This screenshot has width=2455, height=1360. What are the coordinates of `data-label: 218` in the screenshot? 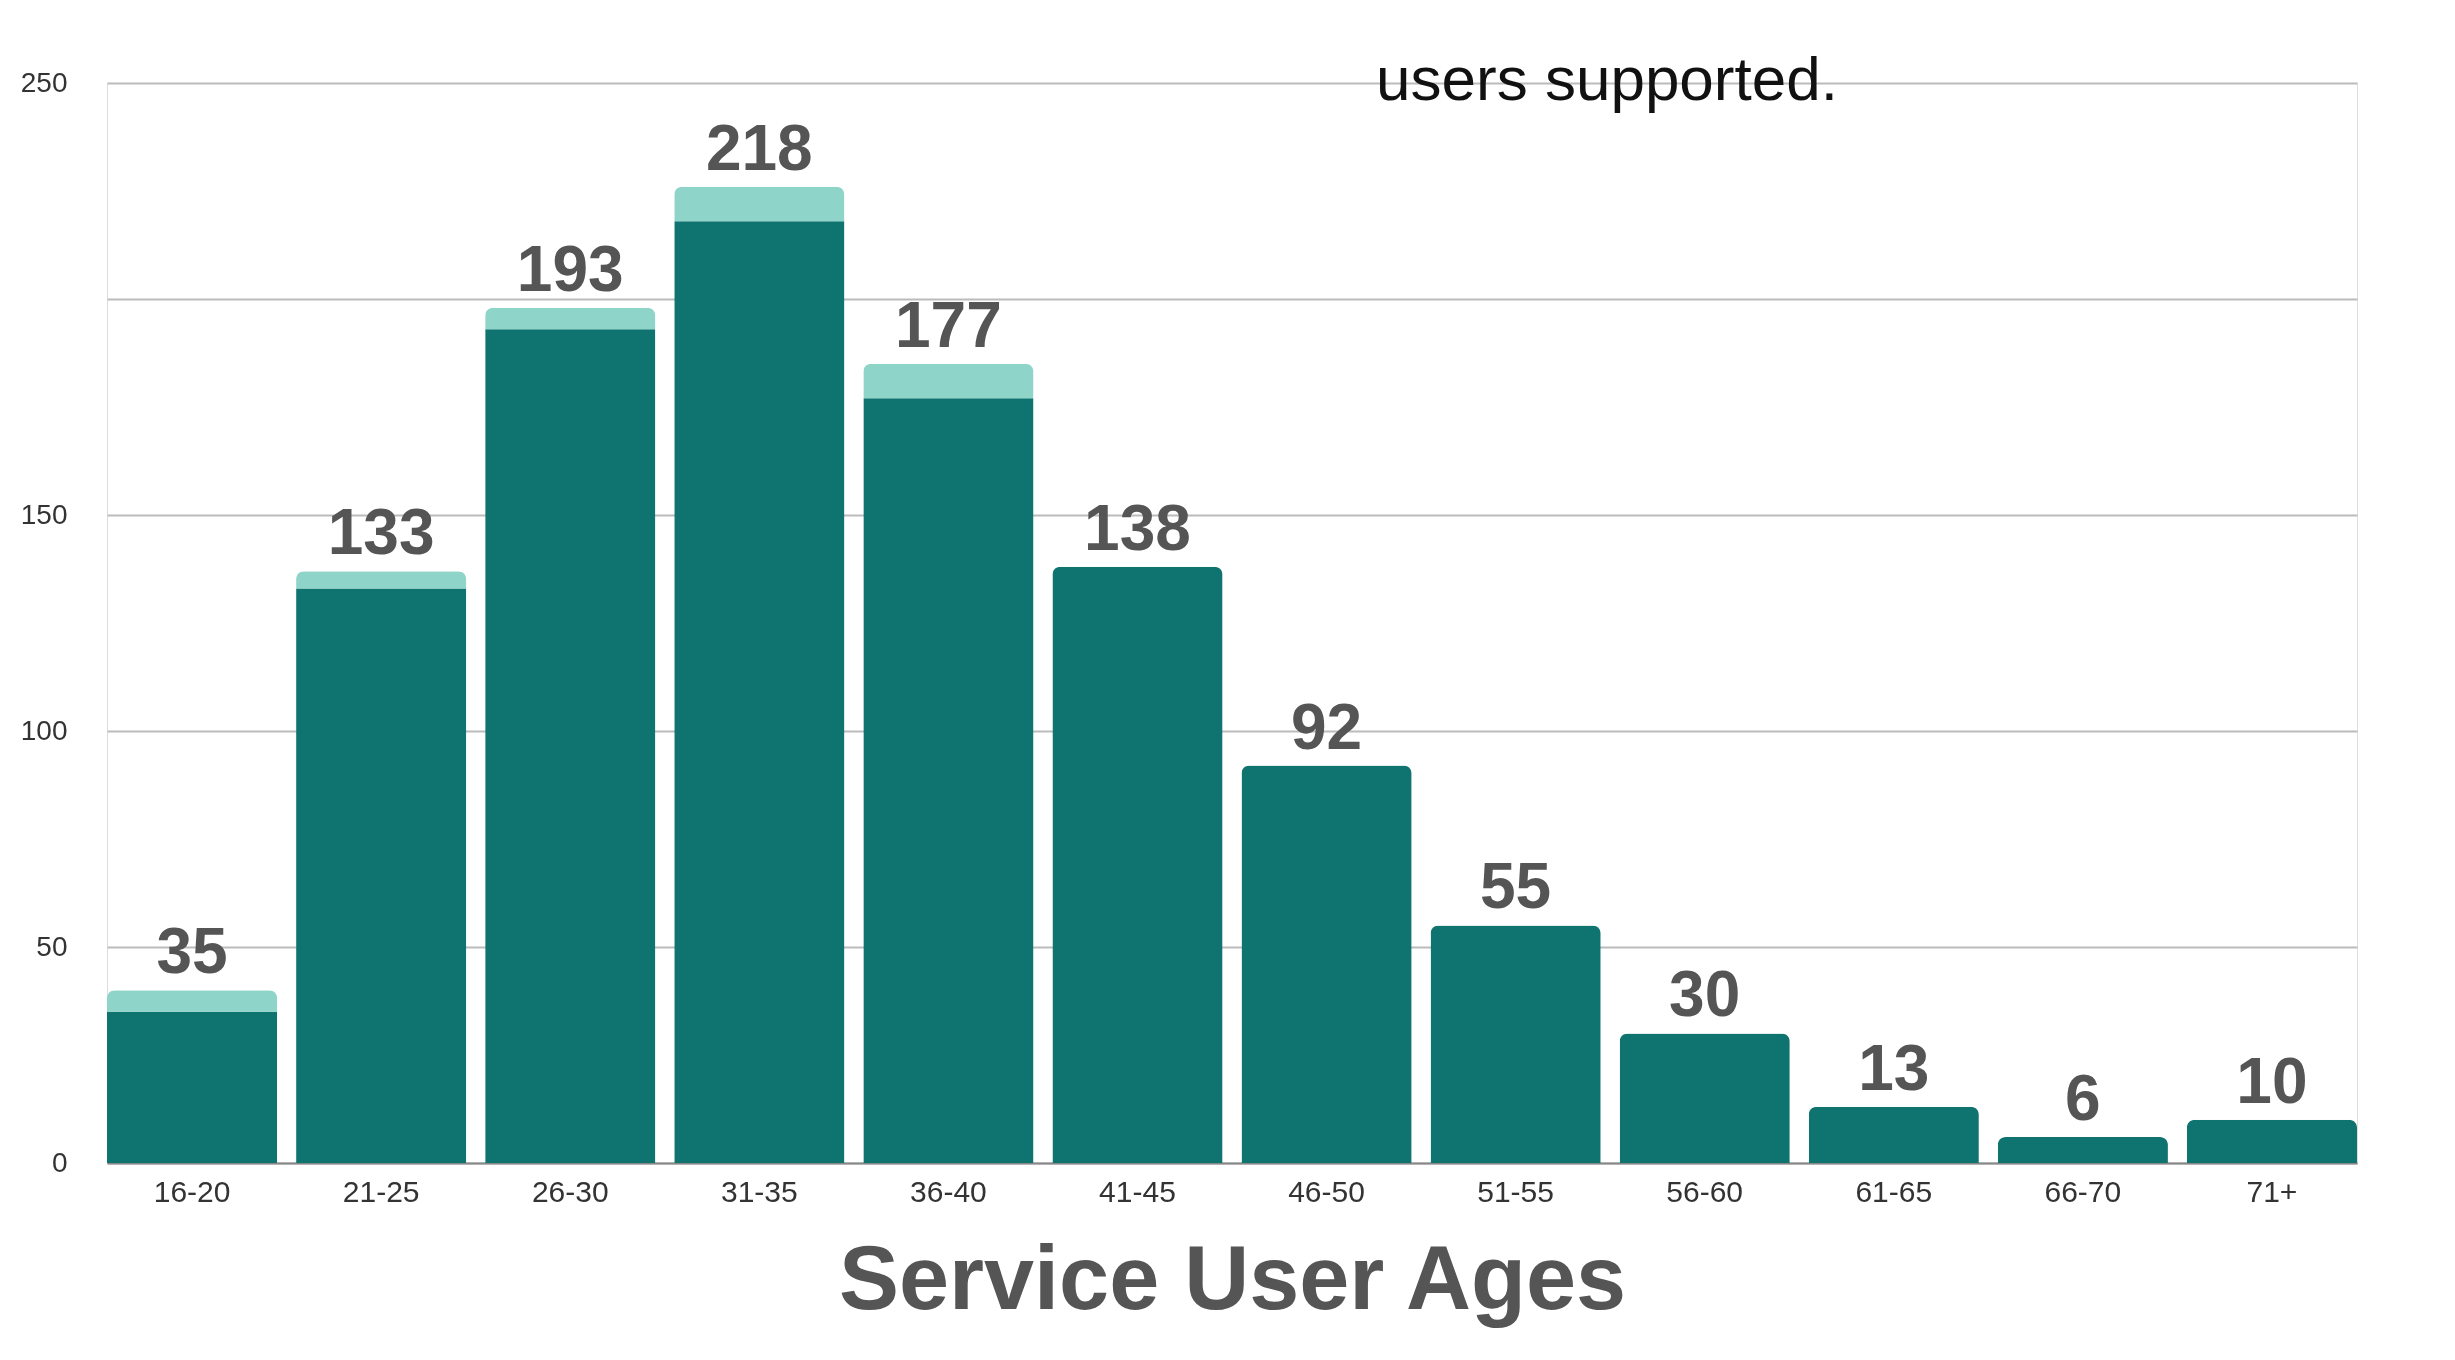 It's located at (759, 147).